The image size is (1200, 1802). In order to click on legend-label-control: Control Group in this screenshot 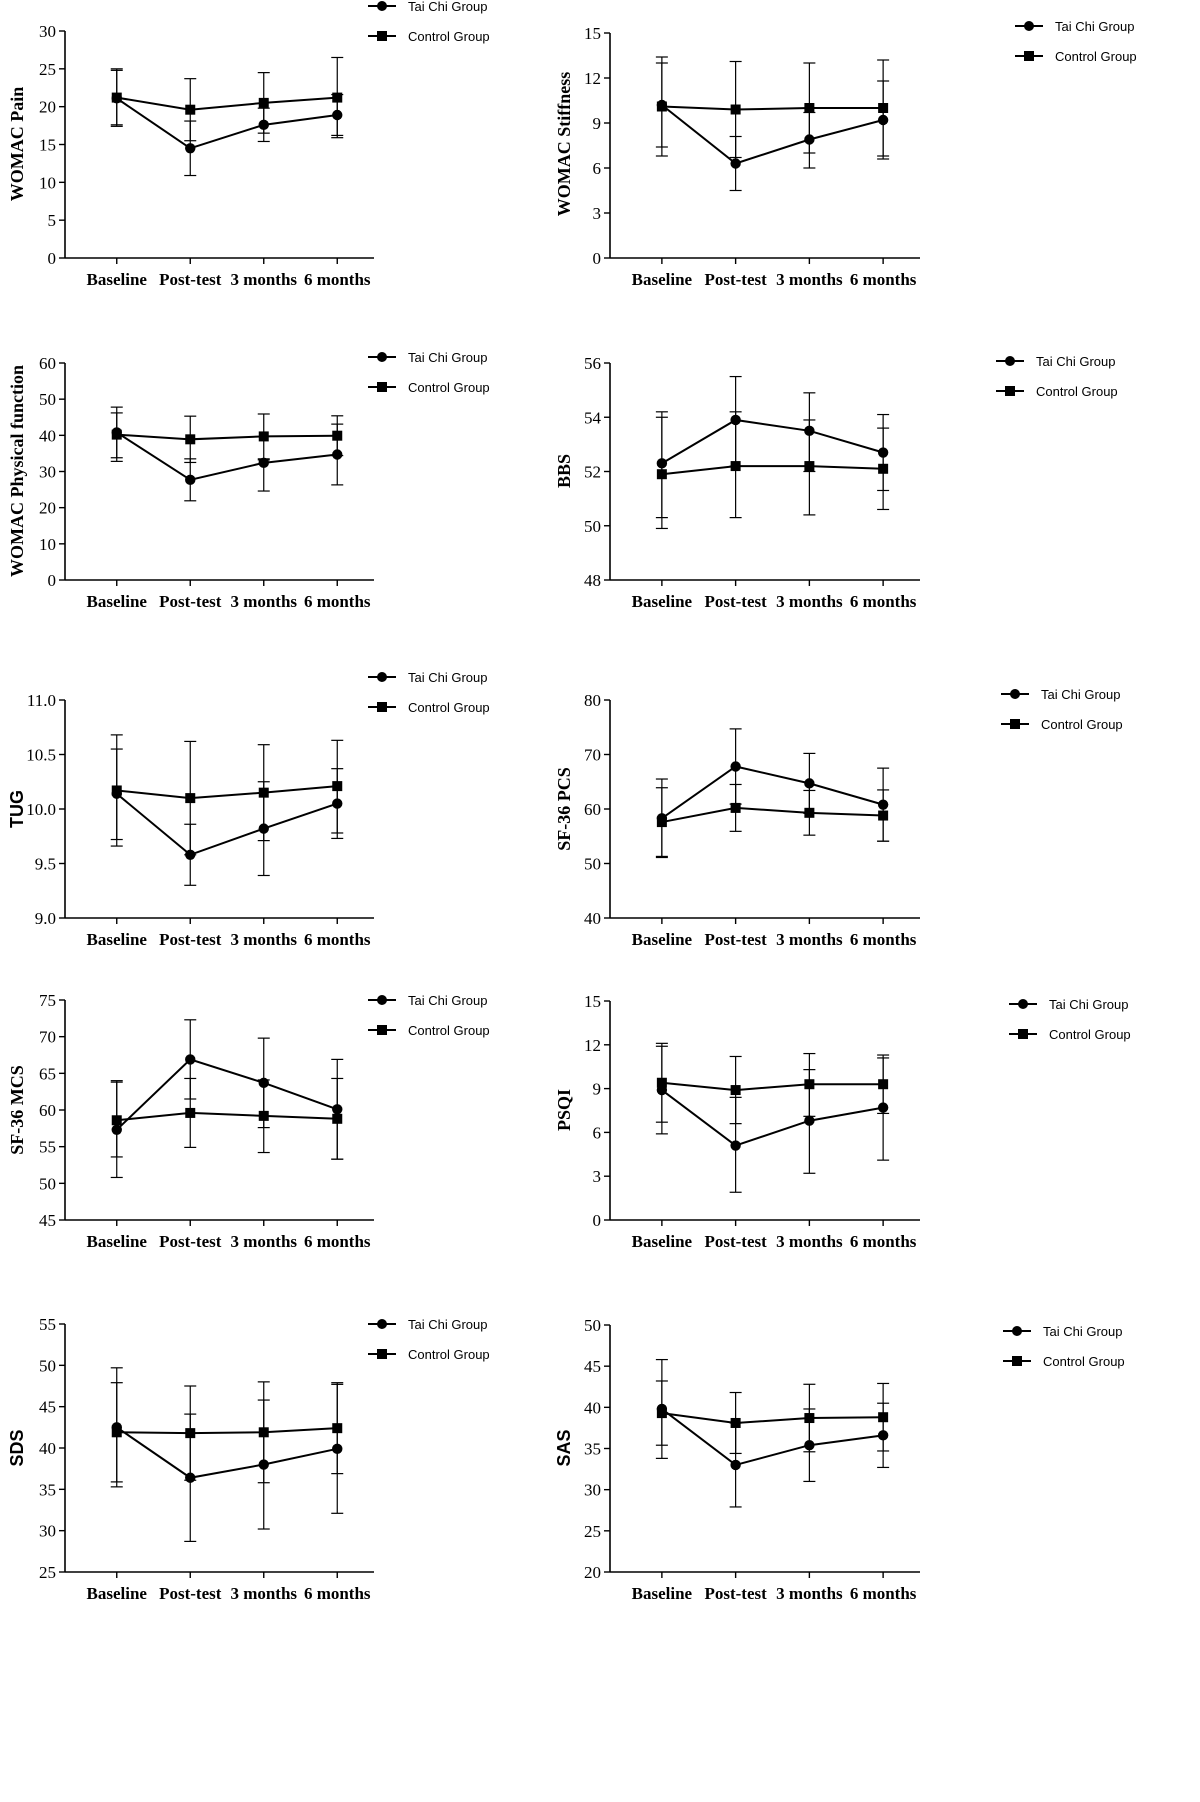, I will do `click(449, 707)`.